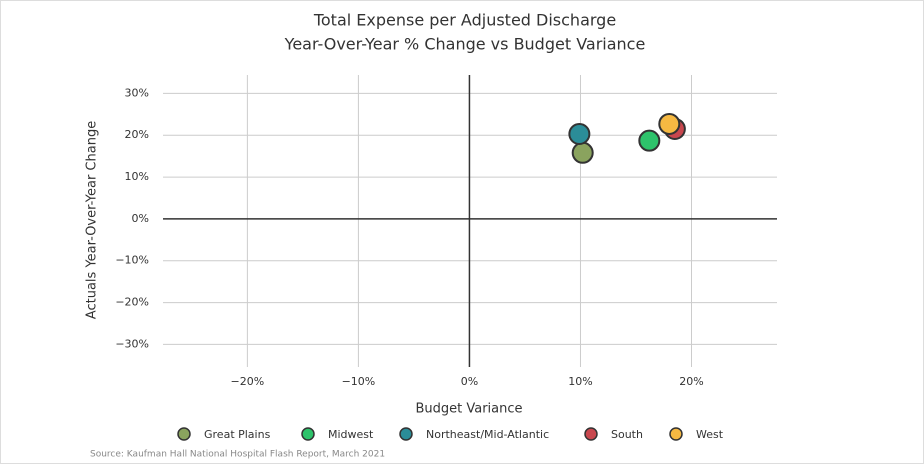 This screenshot has height=464, width=924. What do you see at coordinates (137, 176) in the screenshot?
I see `y-tick-label: 10%` at bounding box center [137, 176].